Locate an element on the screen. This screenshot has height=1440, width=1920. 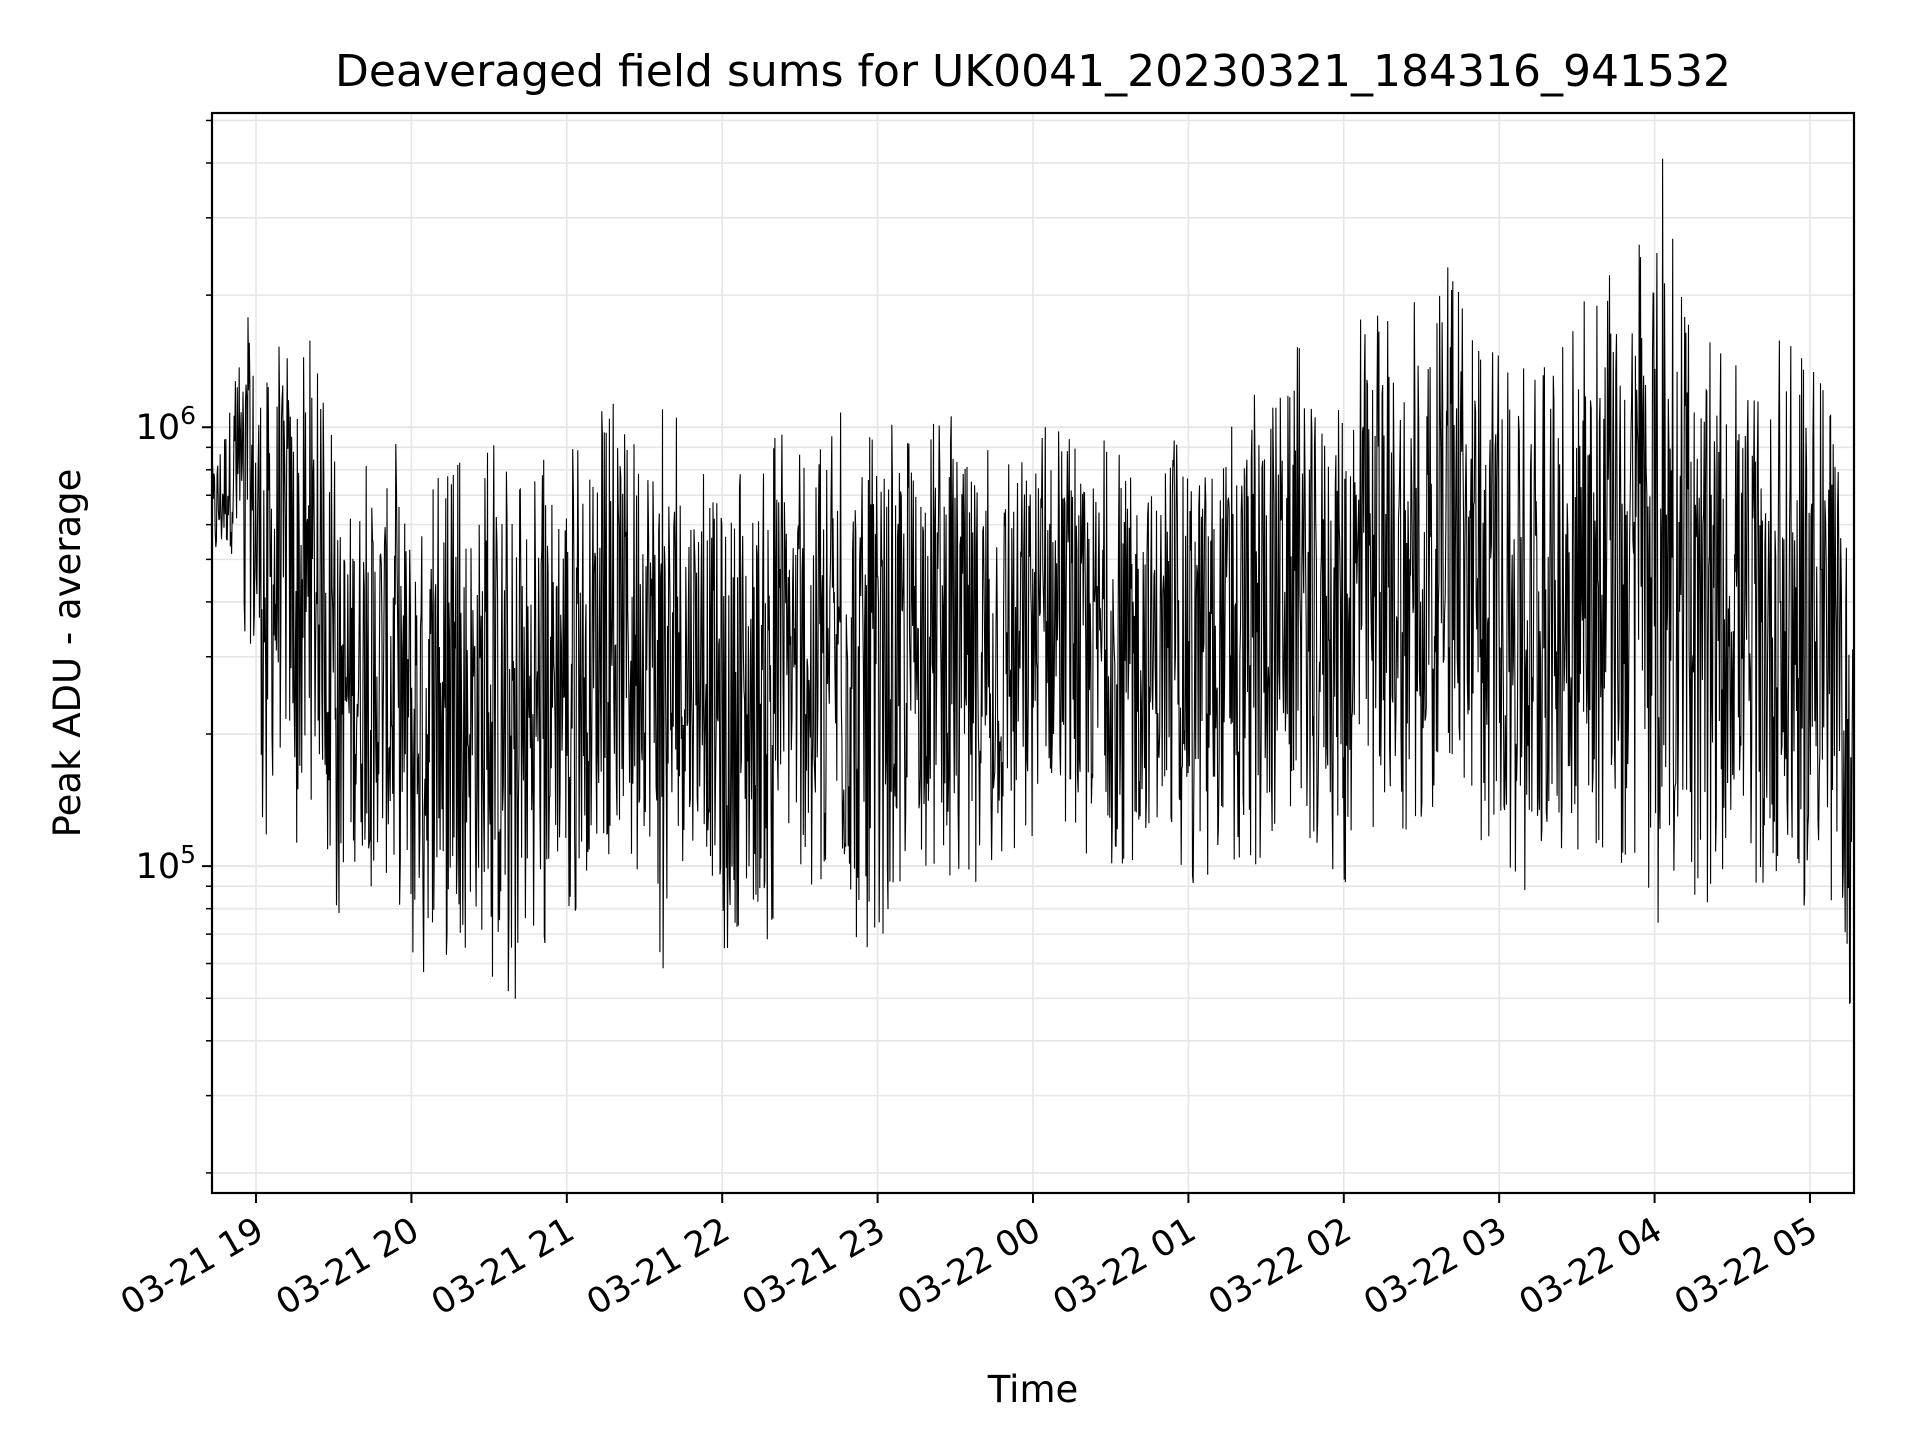
x-tick-label: 03-22 04 is located at coordinates (1591, 1266).